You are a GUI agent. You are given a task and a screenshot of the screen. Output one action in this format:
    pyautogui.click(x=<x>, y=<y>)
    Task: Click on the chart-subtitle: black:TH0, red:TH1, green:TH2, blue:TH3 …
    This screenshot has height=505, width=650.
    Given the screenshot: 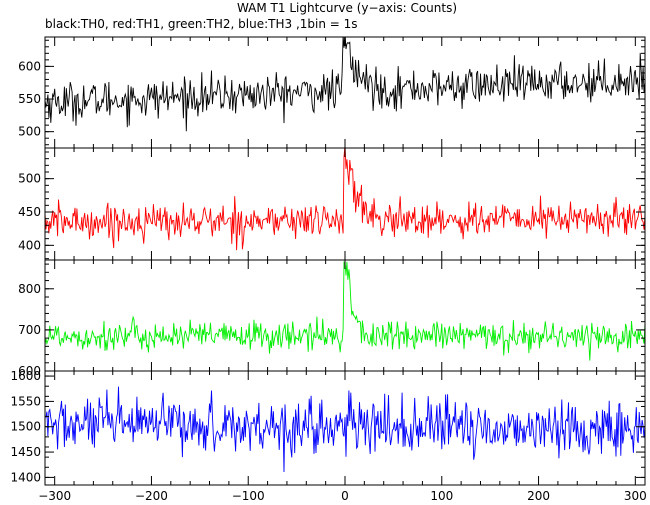 What is the action you would take?
    pyautogui.click(x=201, y=24)
    